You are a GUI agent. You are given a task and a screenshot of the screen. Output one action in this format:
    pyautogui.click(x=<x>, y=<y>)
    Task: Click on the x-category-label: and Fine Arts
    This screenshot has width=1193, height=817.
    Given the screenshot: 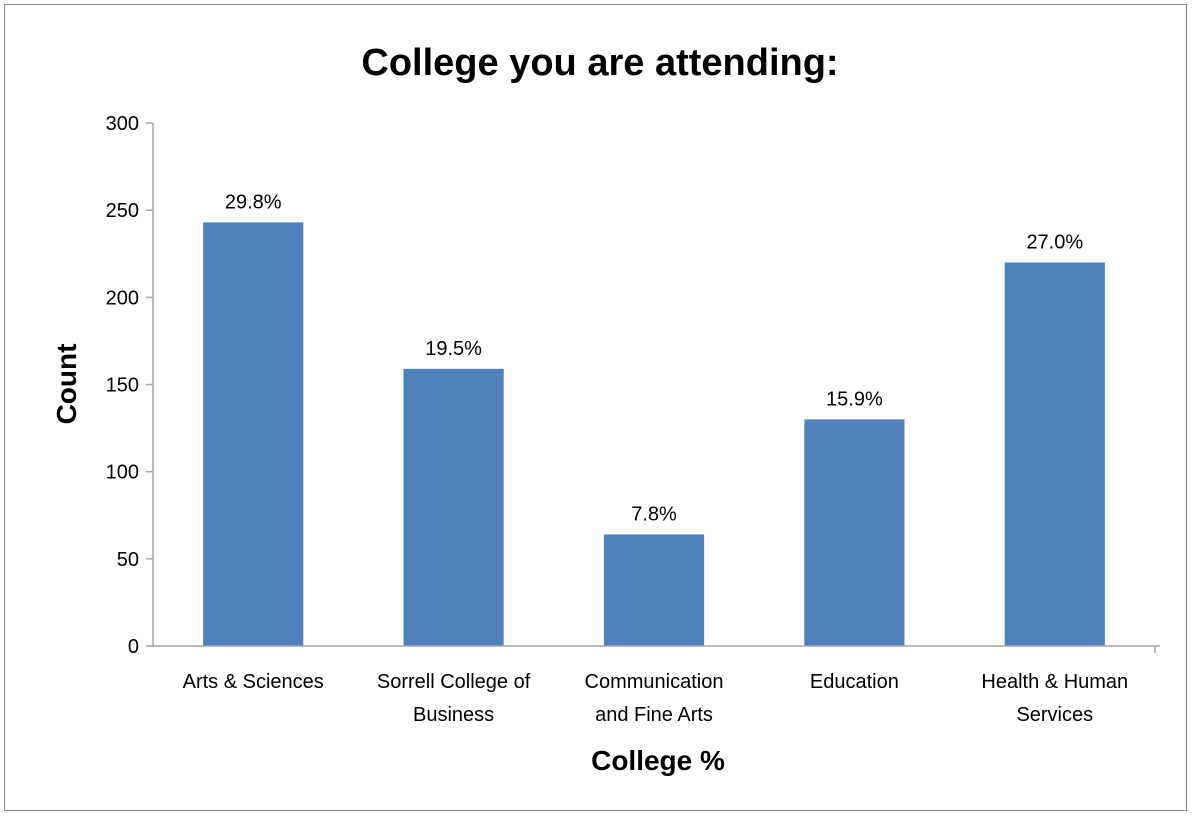 What is the action you would take?
    pyautogui.click(x=654, y=715)
    